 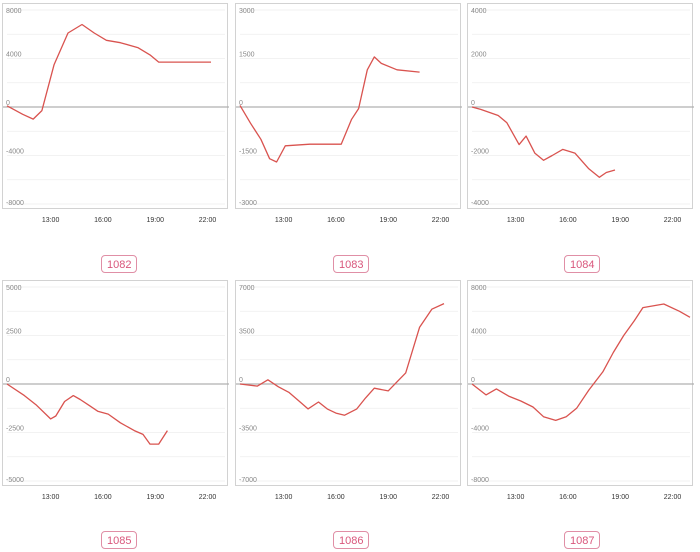 I want to click on y-tick-label: 1500, so click(x=247, y=55).